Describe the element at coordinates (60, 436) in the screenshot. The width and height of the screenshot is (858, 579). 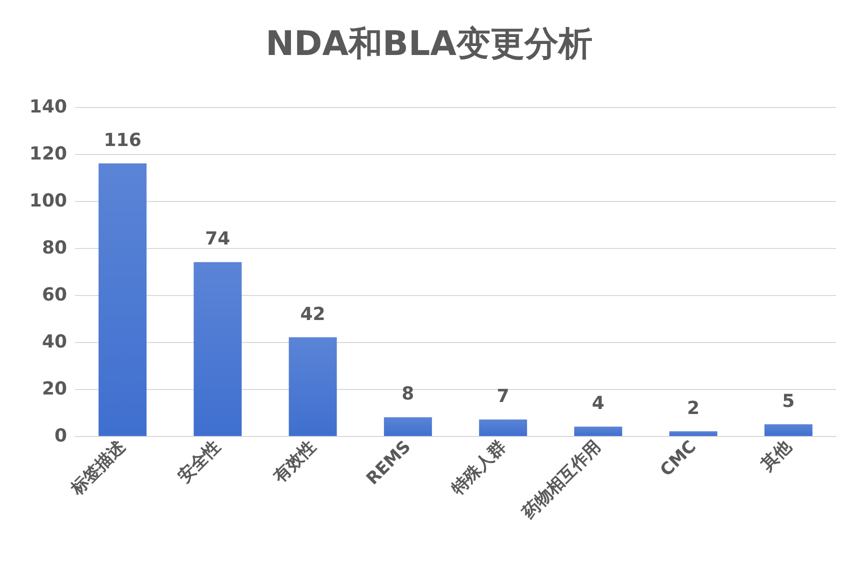
I see `y-tick-label: 0` at that location.